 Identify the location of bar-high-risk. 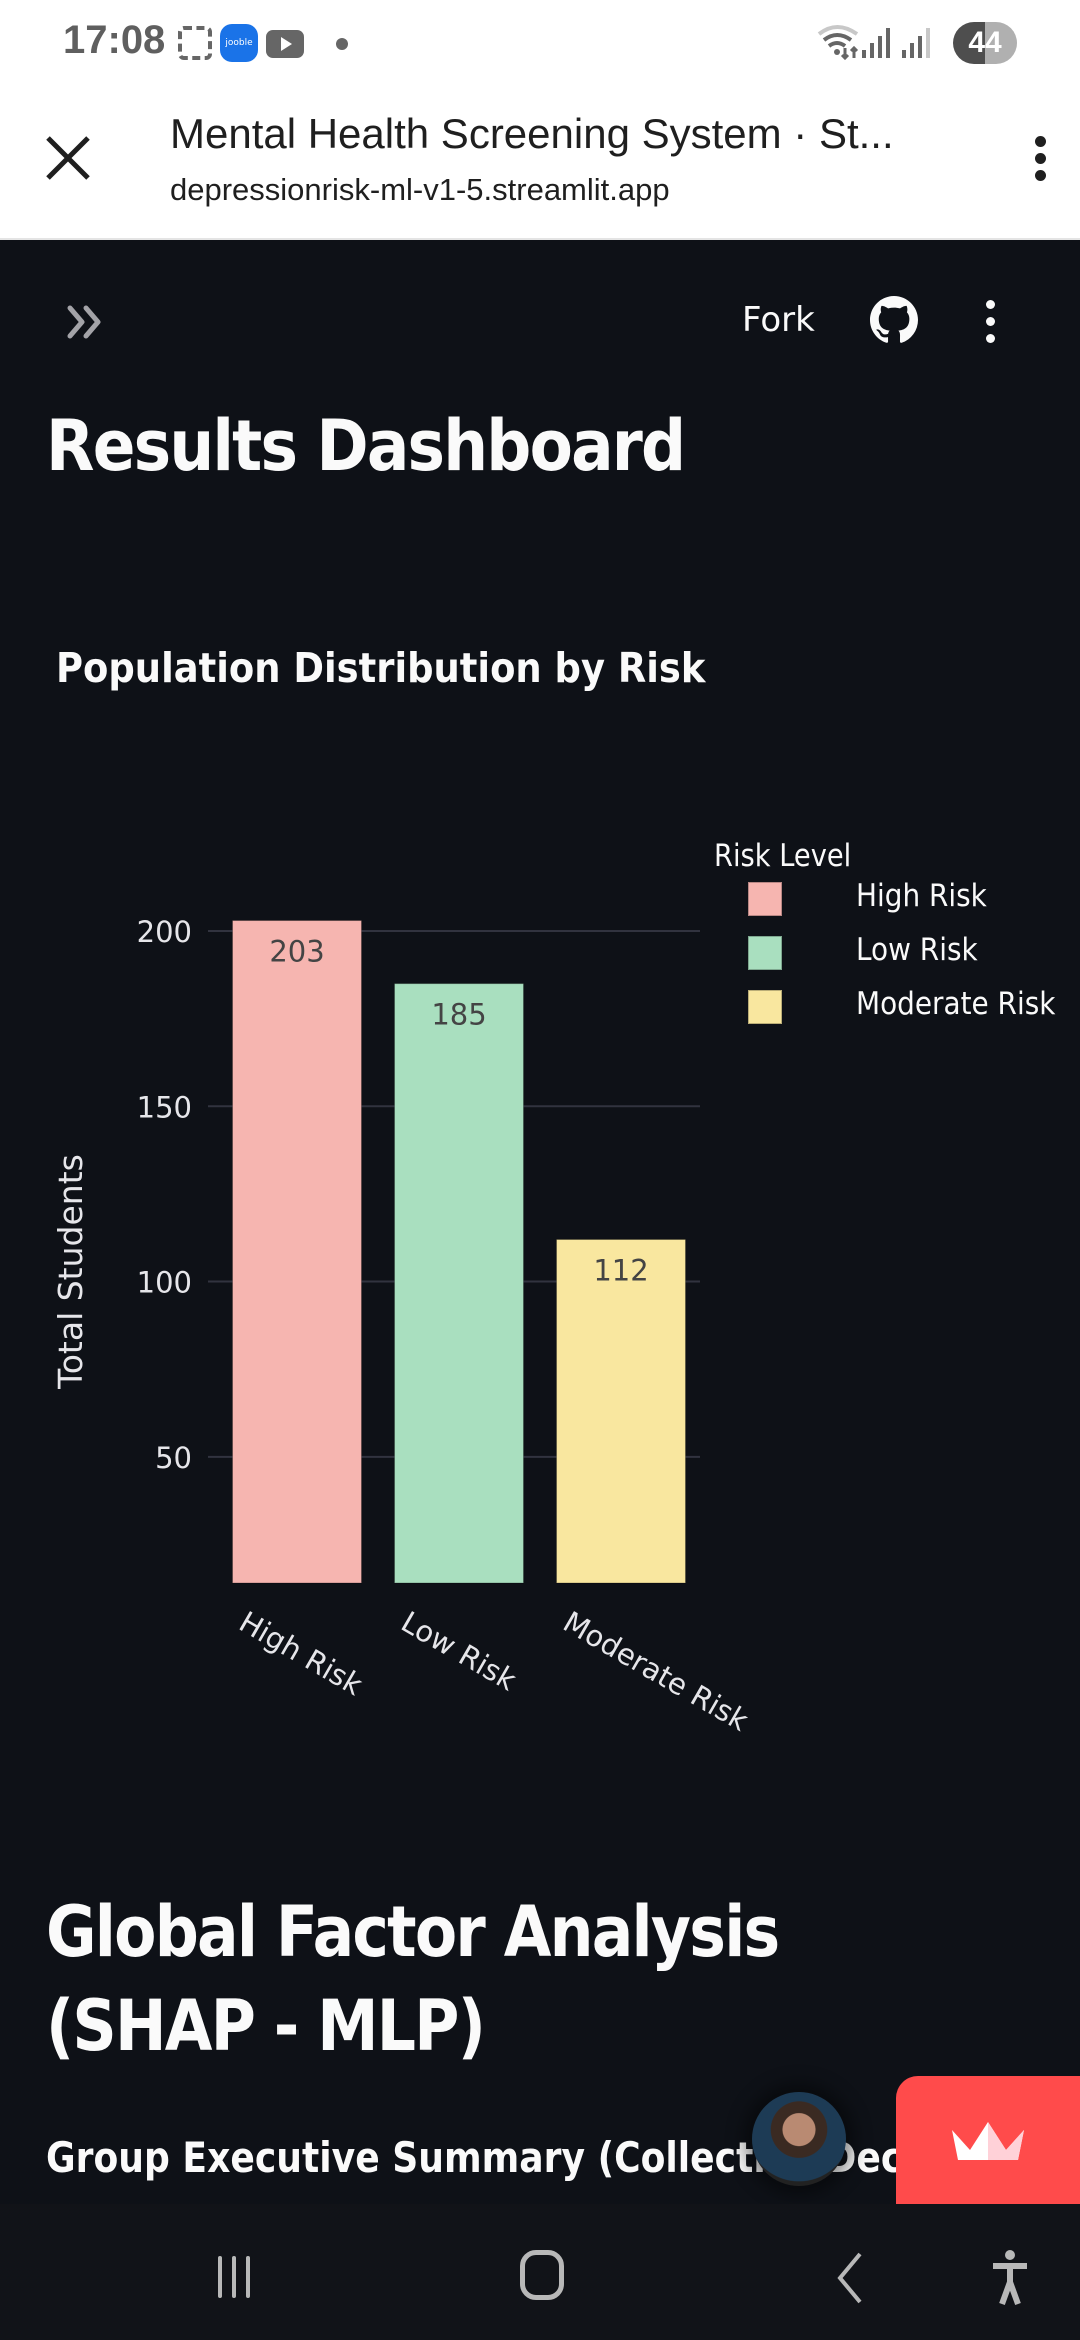
(297, 1252).